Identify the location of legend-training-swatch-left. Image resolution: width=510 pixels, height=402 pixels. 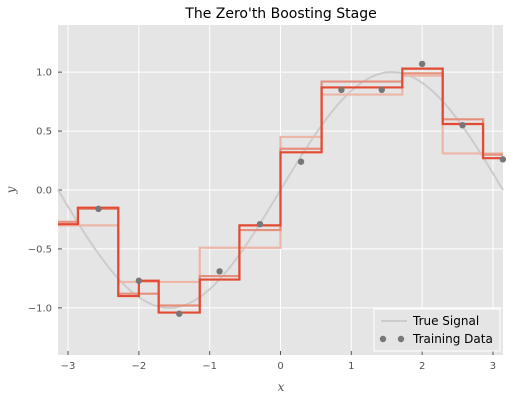
(383, 339).